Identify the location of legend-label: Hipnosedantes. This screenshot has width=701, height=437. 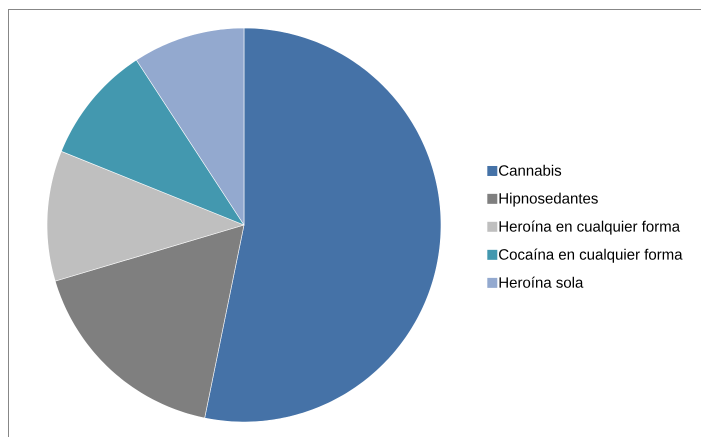
(549, 199).